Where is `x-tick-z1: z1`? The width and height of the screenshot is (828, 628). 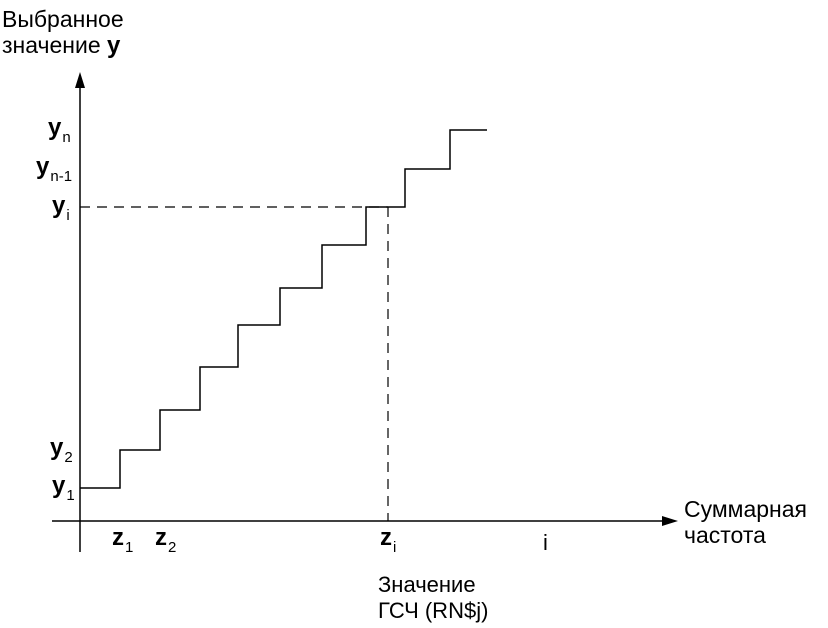 x-tick-z1: z1 is located at coordinates (123, 540).